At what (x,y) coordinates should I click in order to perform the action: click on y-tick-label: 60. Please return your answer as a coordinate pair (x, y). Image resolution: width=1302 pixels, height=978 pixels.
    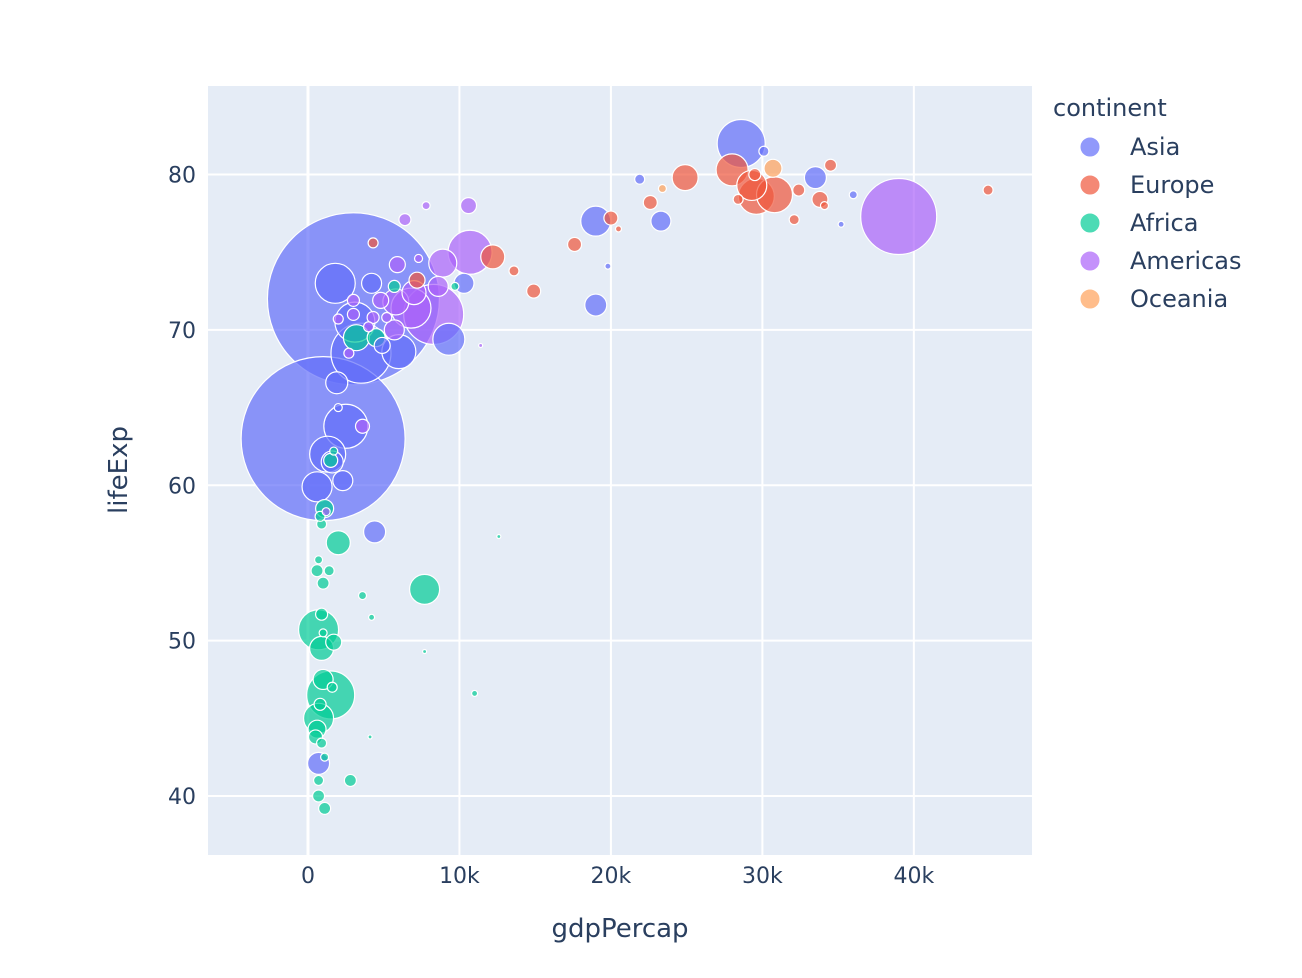
    Looking at the image, I should click on (182, 486).